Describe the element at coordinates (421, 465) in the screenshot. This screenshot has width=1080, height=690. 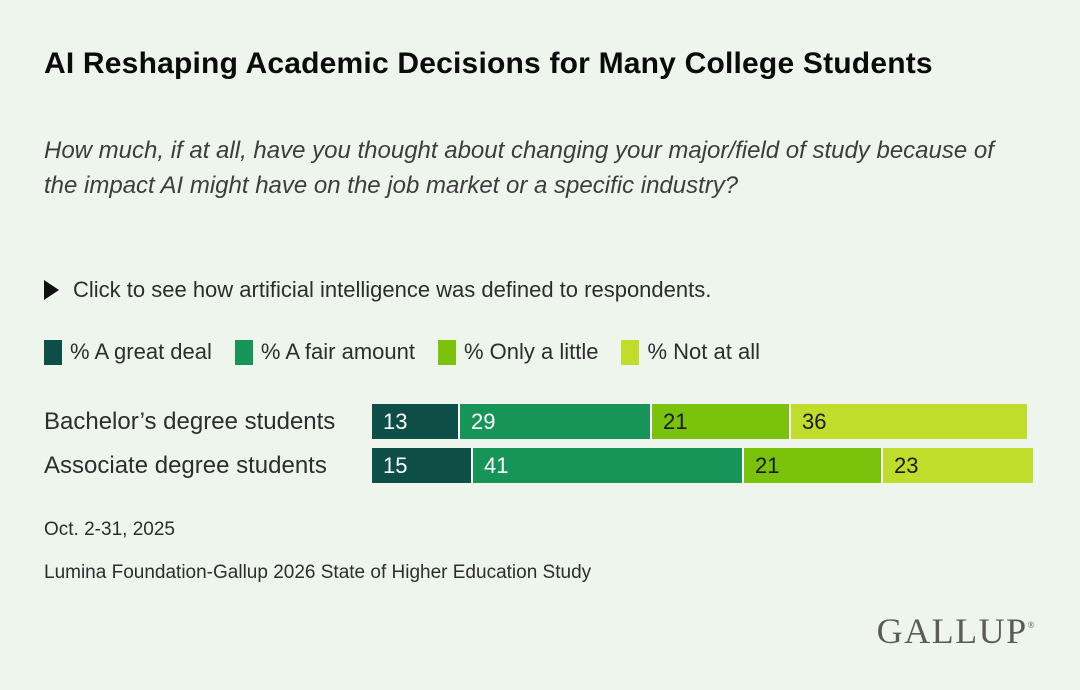
I see `bar-segment: 15` at that location.